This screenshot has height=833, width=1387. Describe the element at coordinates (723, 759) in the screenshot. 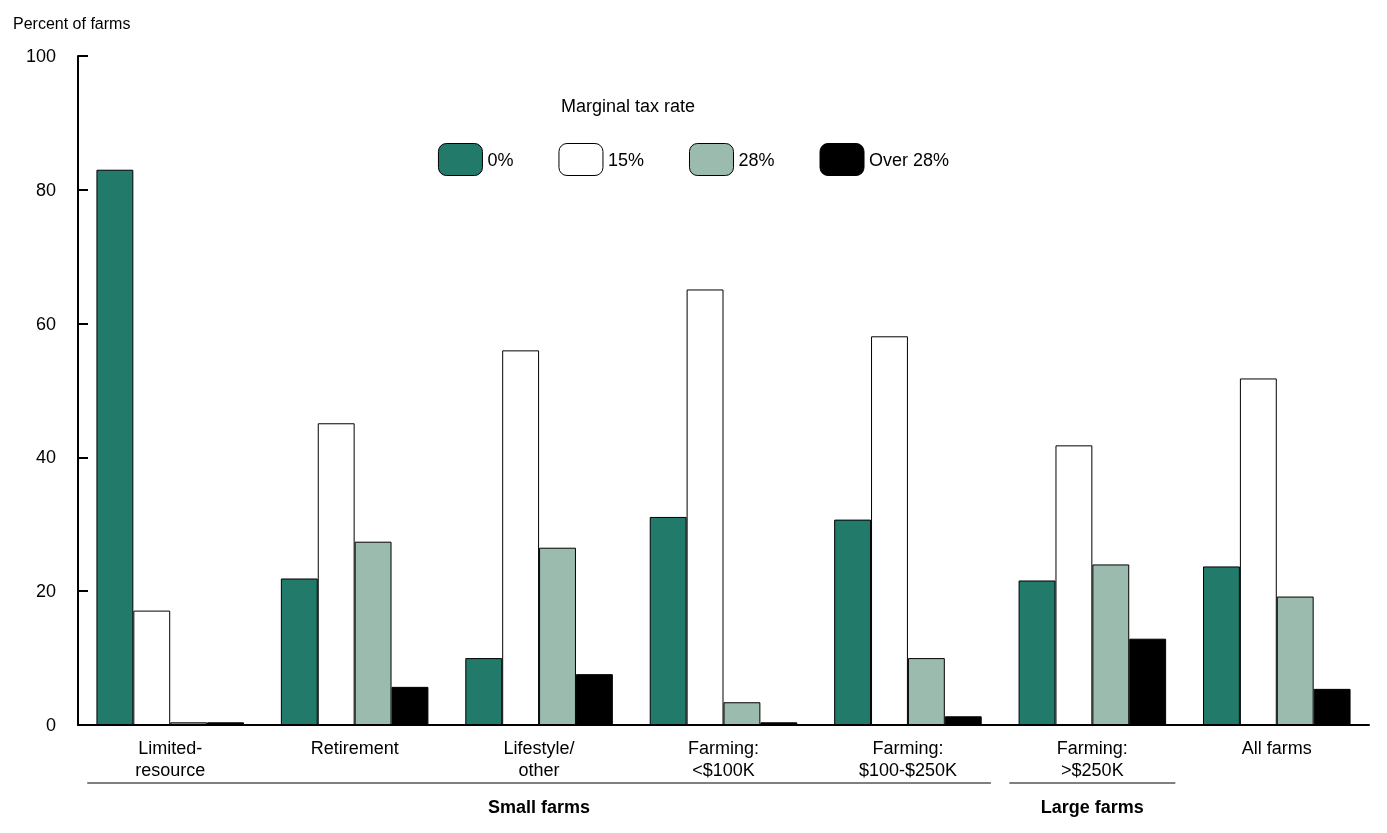

I see `x-tick-label: Farming: <$100K` at that location.